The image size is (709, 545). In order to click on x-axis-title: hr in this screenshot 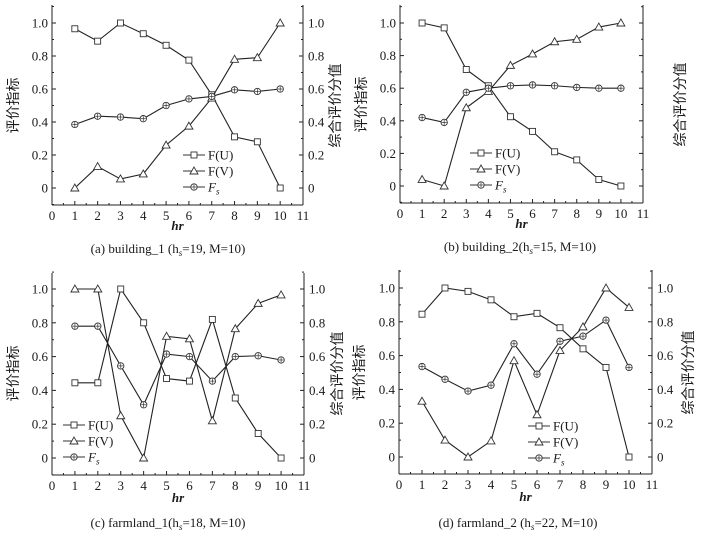, I will do `click(177, 225)`.